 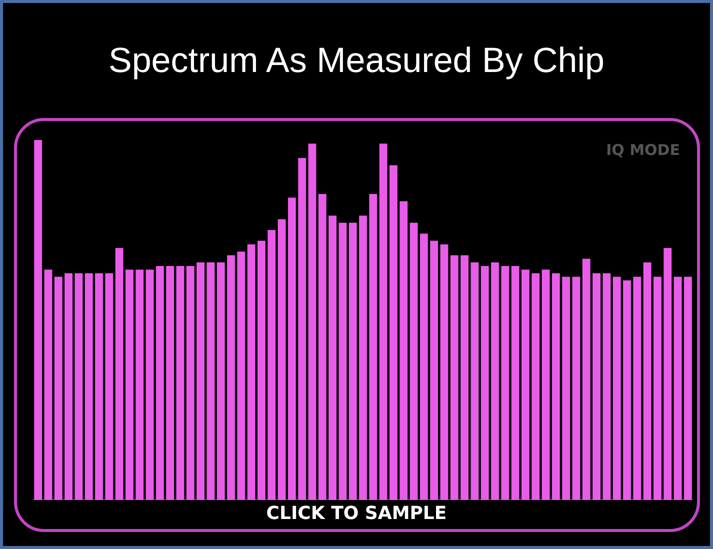 I want to click on text: CLICK TO SAMPLE, so click(x=356, y=513).